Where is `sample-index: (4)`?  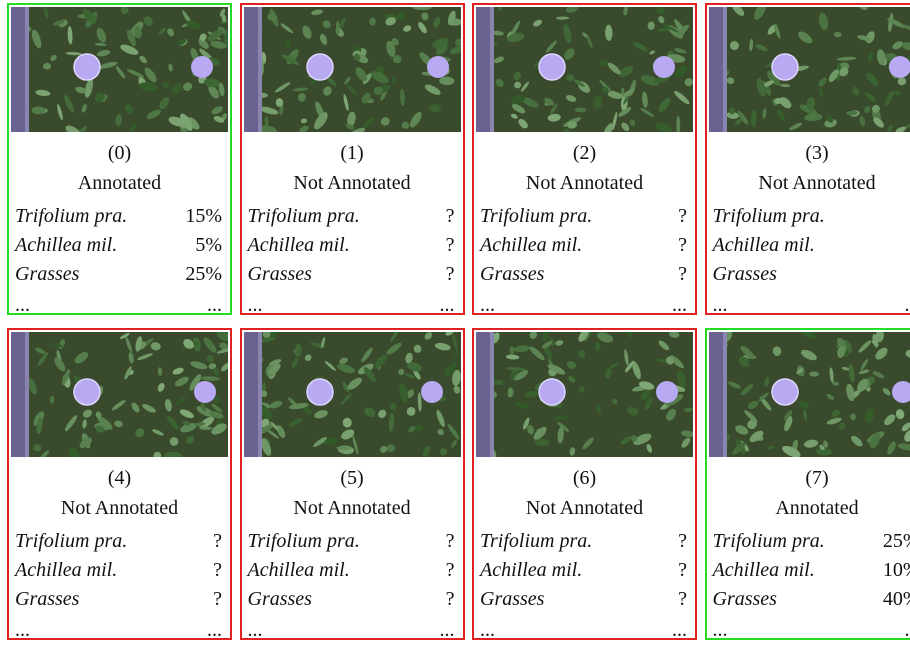 sample-index: (4) is located at coordinates (119, 478).